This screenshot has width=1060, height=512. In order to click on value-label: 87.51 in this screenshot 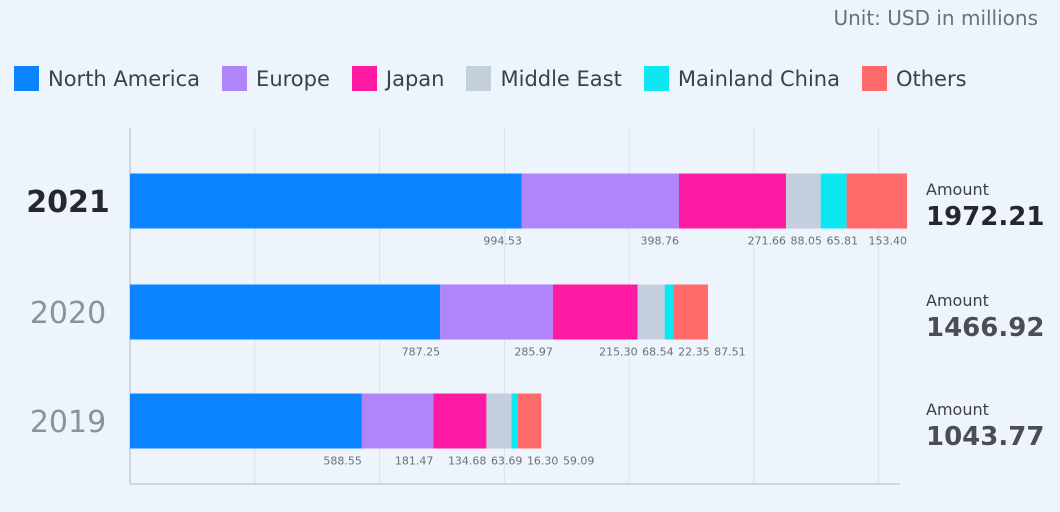, I will do `click(730, 352)`.